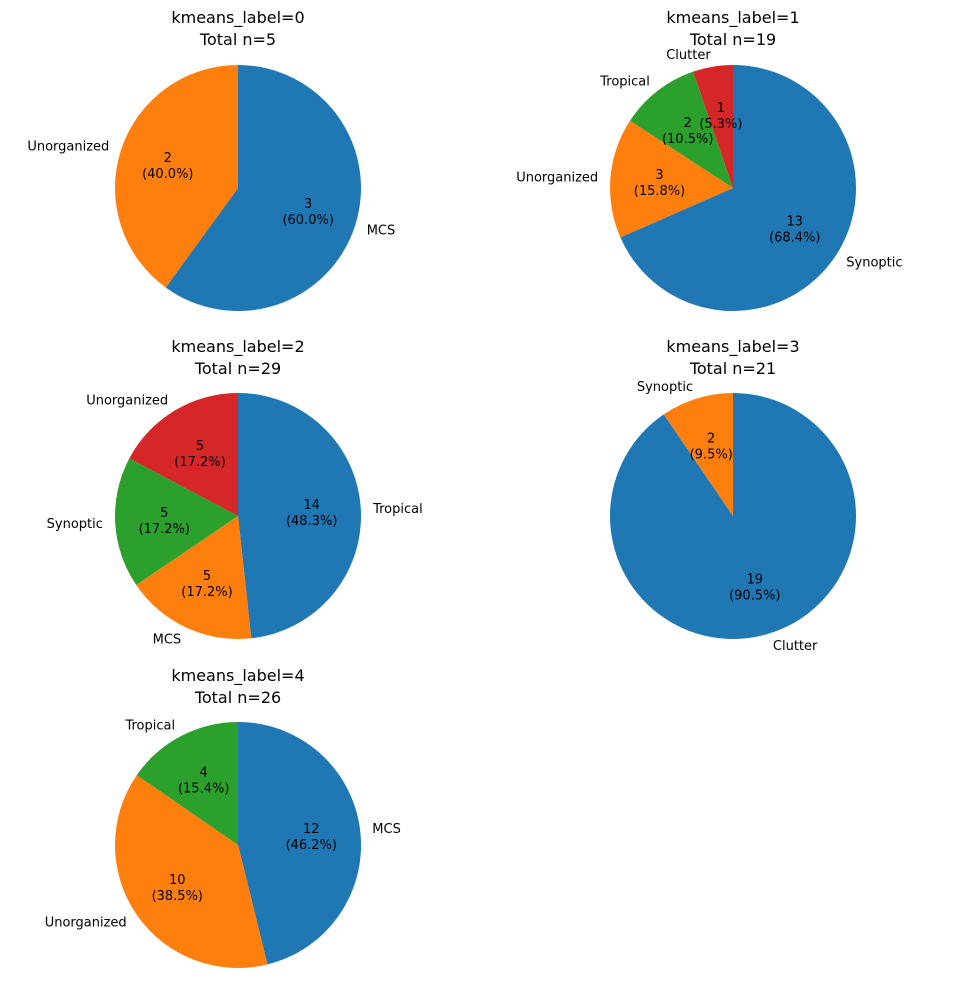  What do you see at coordinates (721, 108) in the screenshot?
I see `slice-value-label: 1` at bounding box center [721, 108].